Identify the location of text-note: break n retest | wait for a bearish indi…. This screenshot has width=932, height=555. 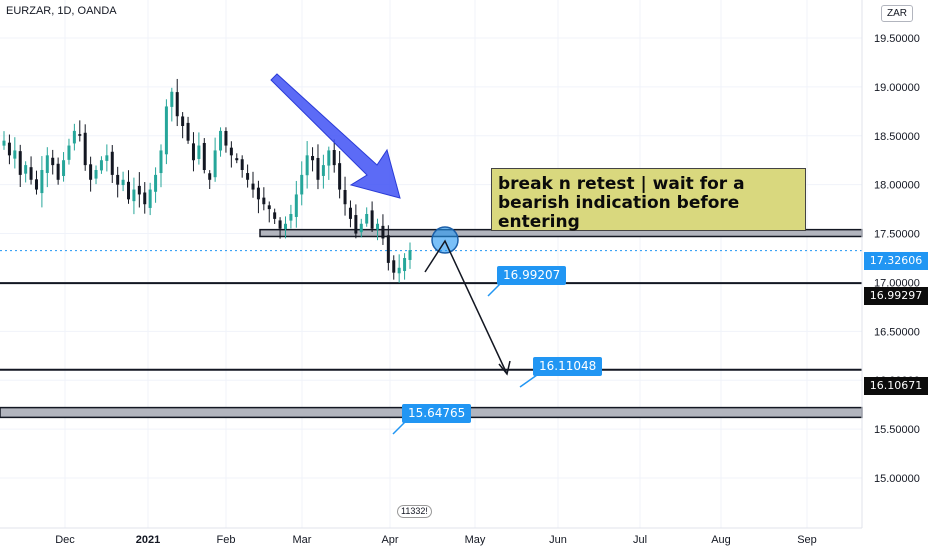
(648, 200).